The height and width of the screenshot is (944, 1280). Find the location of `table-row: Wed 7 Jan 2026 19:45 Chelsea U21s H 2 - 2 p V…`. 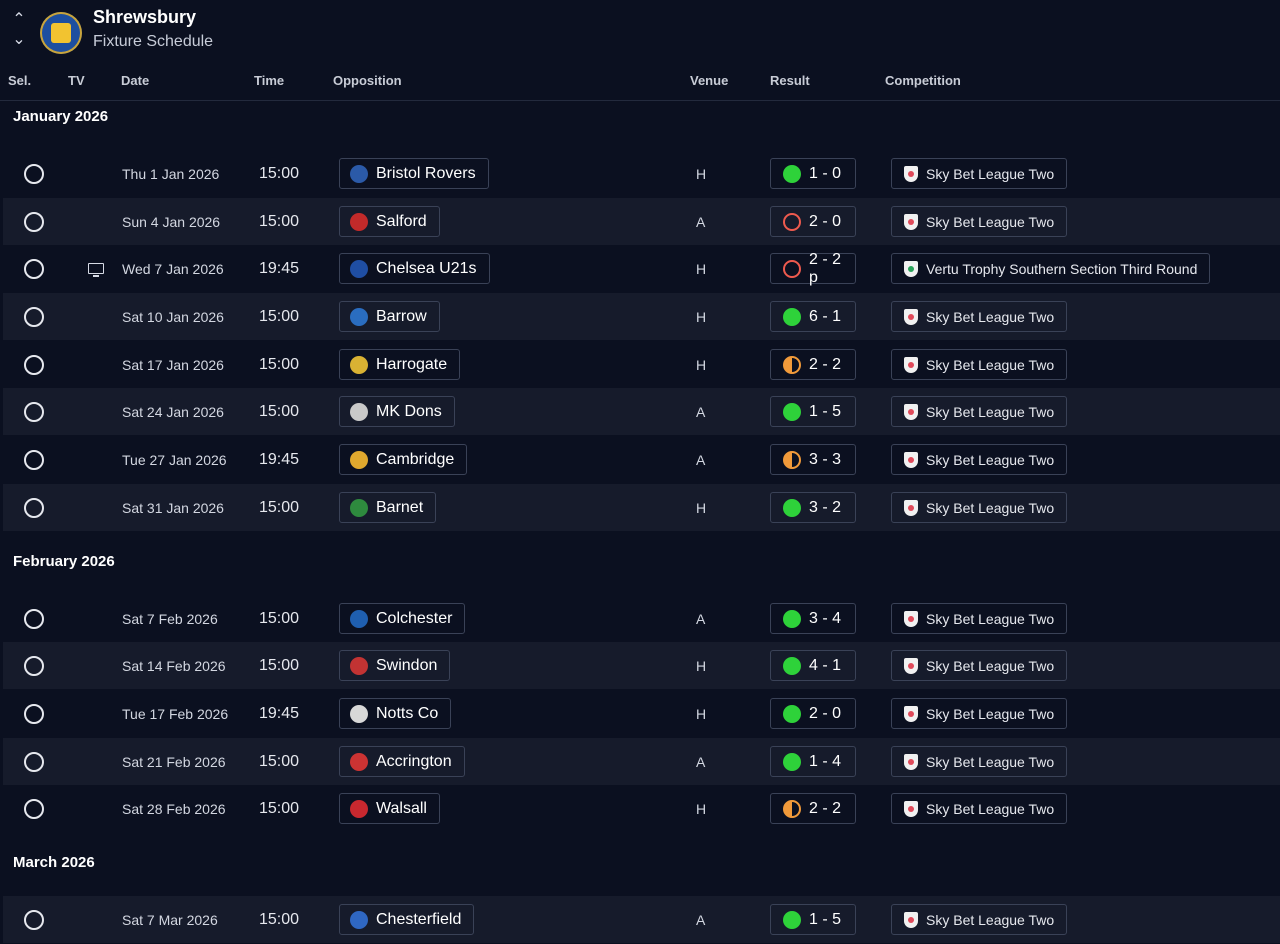

table-row: Wed 7 Jan 2026 19:45 Chelsea U21s H 2 - 2 p V… is located at coordinates (641, 268).